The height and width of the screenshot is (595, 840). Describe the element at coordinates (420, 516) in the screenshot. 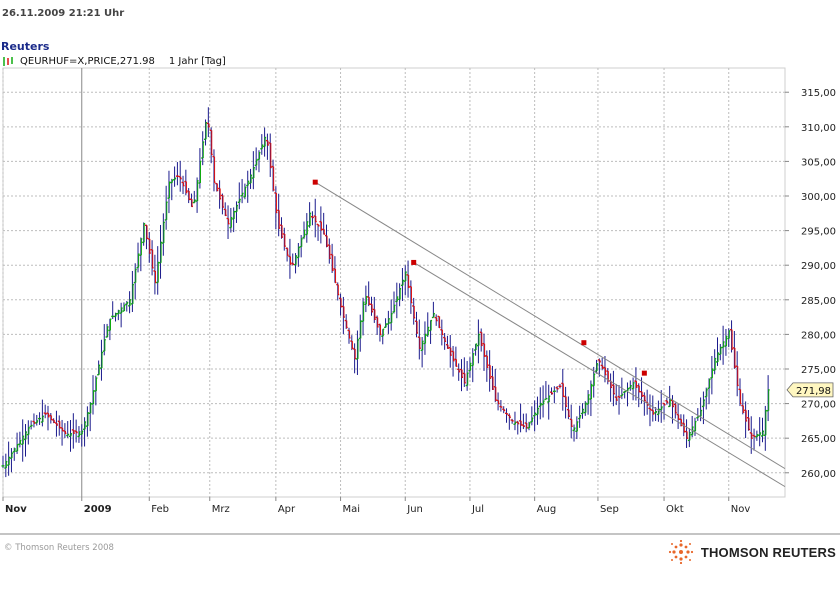

I see `x-axis: Nov 2009 Feb Mrz Apr Mai Jun Jul Aug Sep Okt Nov` at that location.